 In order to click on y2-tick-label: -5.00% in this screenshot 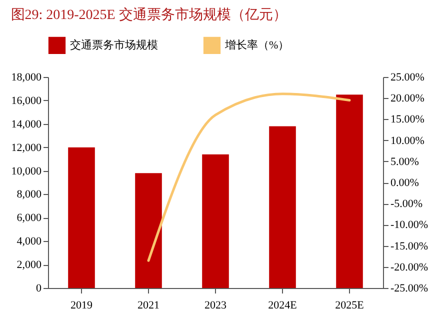, I will do `click(406, 204)`.